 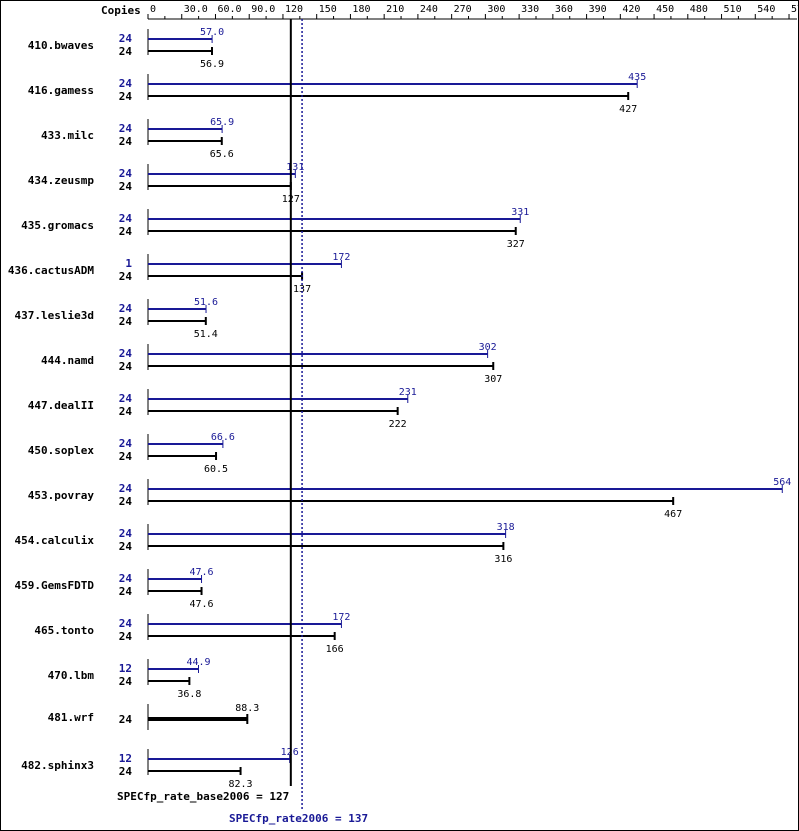 I want to click on benchmark-row: 435.gromacs 24 331 24 327, so click(x=275, y=228).